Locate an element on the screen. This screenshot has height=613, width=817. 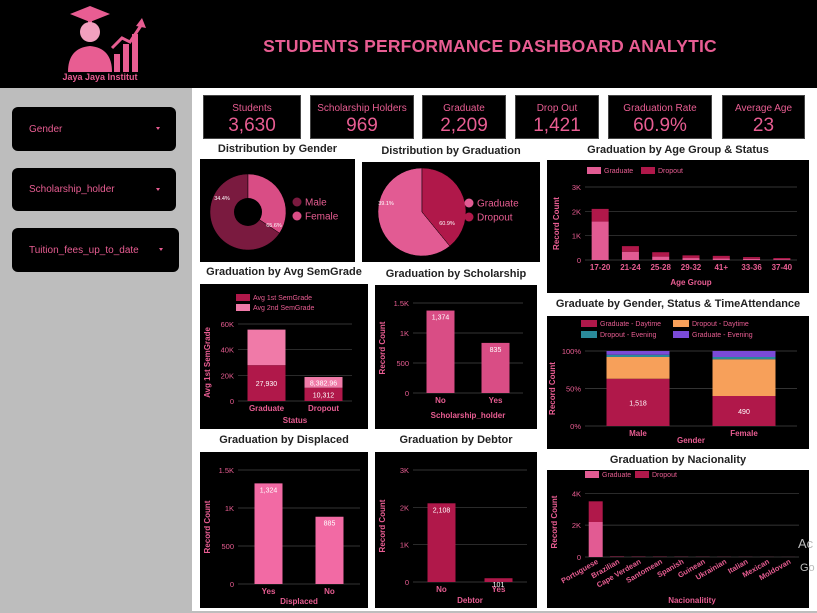
x-axis-label: Gender is located at coordinates (691, 440).